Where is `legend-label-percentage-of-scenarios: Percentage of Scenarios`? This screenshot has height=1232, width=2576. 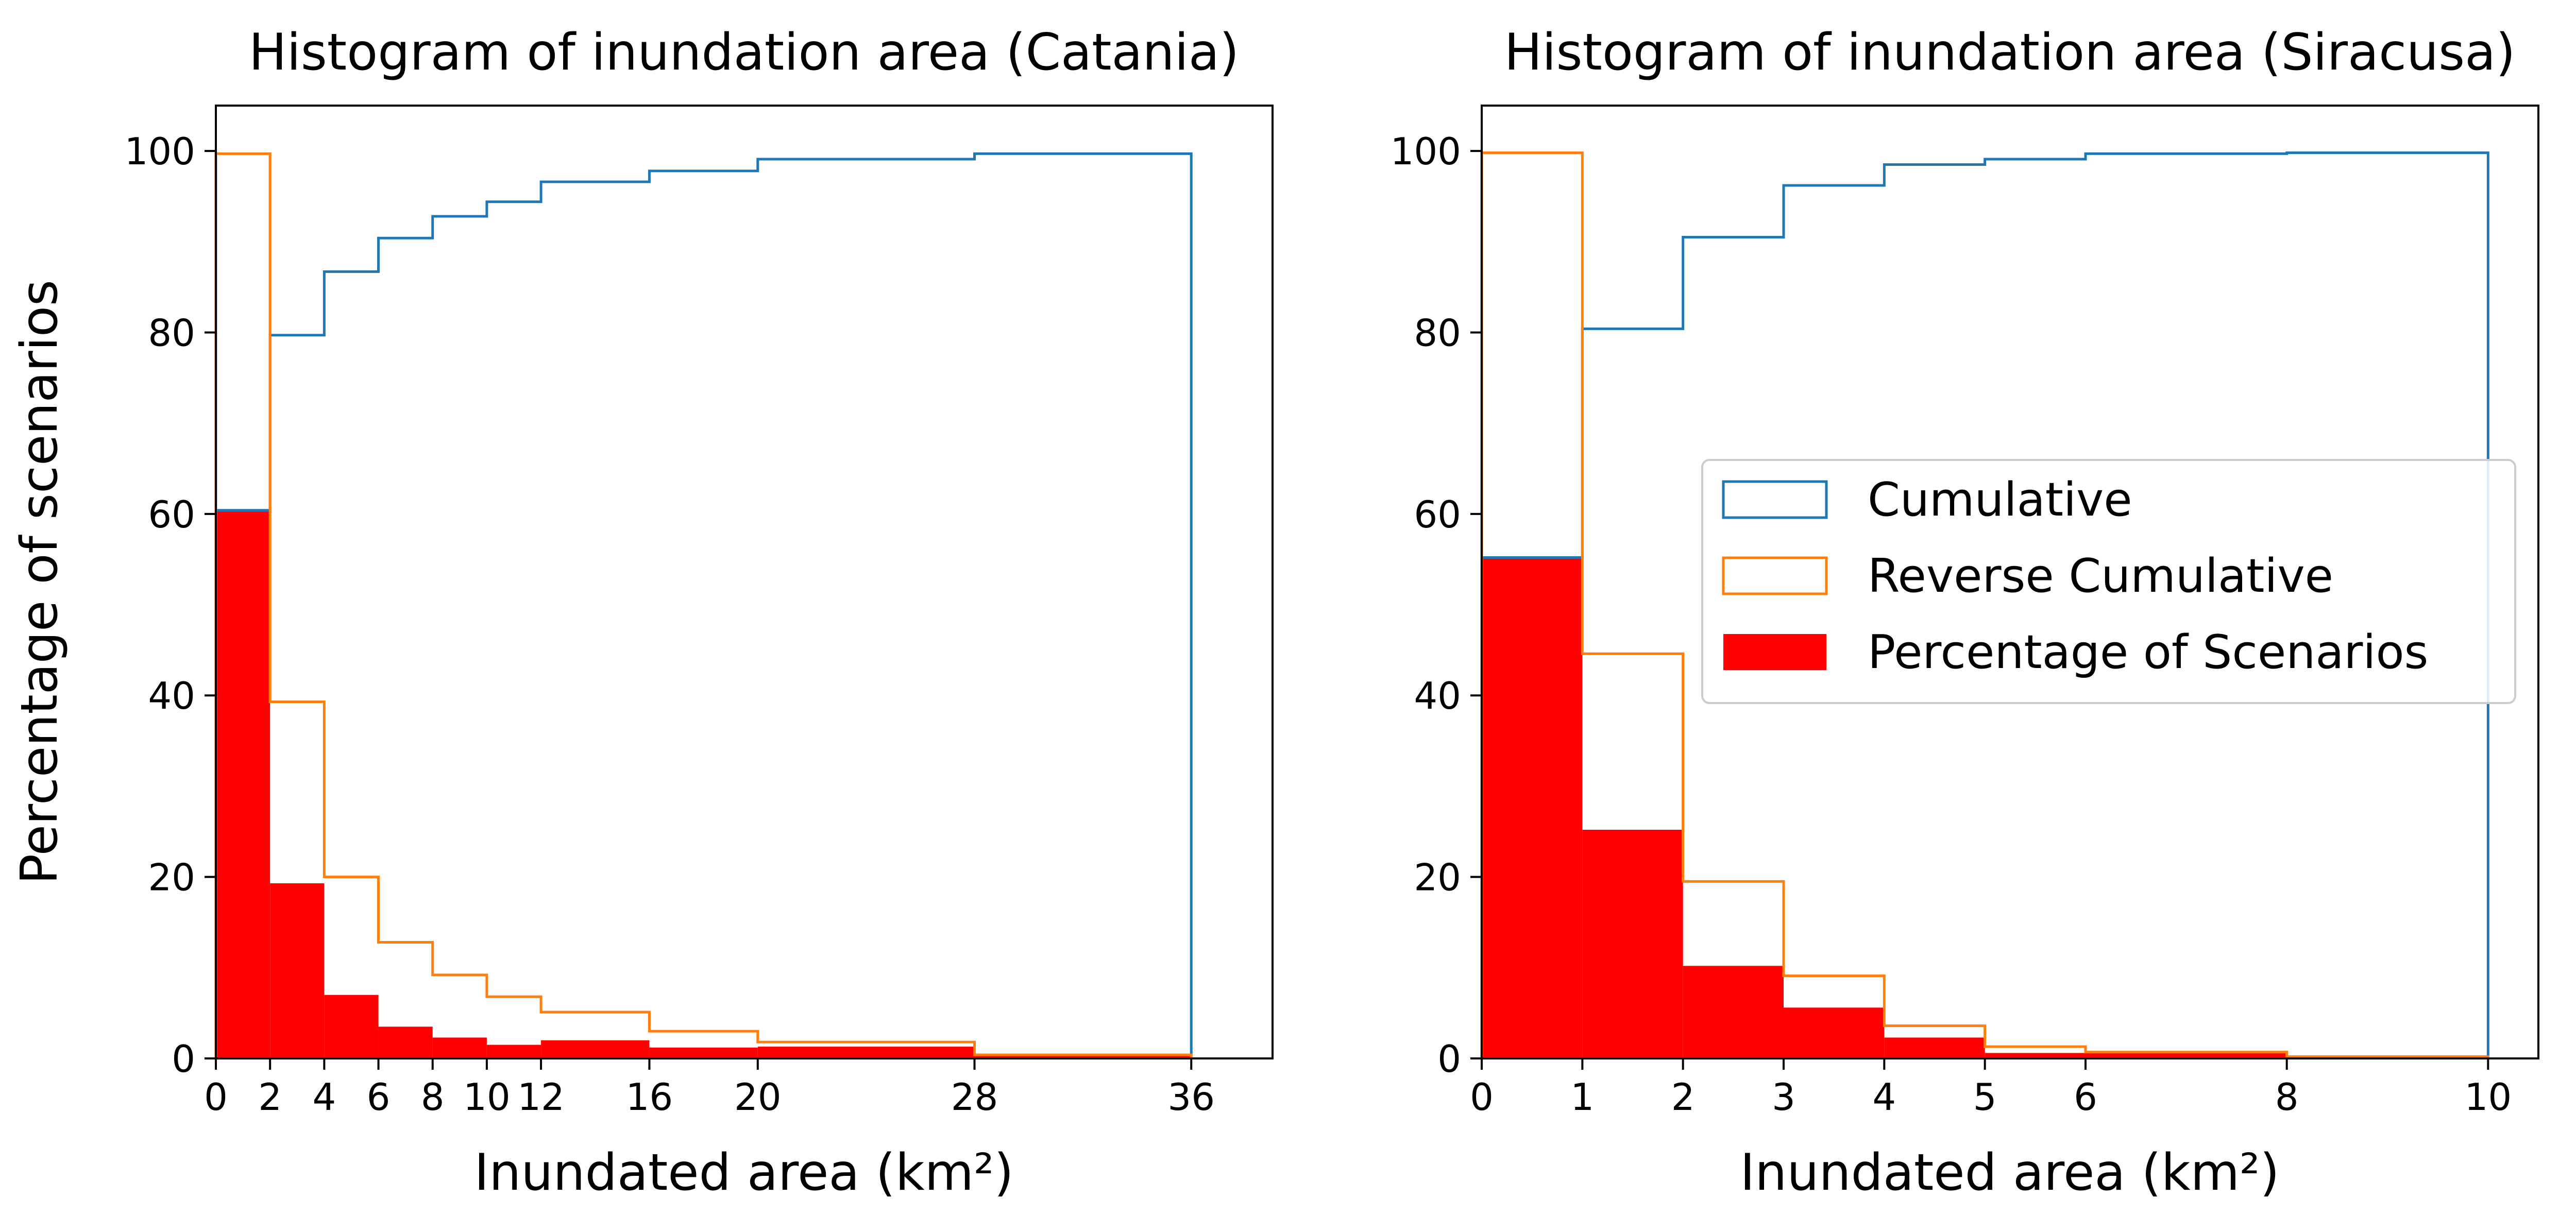 legend-label-percentage-of-scenarios: Percentage of Scenarios is located at coordinates (2148, 652).